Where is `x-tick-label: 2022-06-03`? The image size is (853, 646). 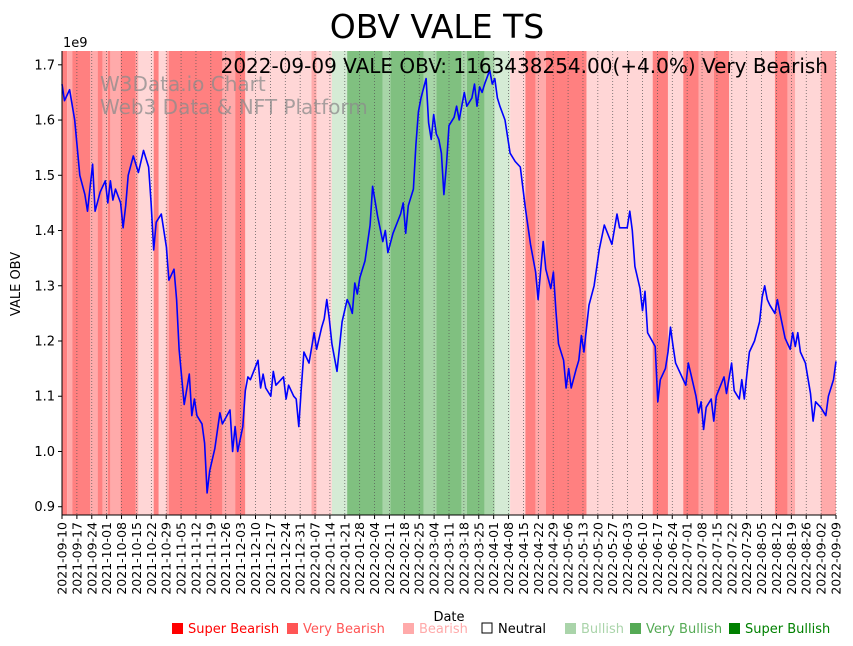
x-tick-label: 2022-06-03 is located at coordinates (627, 558).